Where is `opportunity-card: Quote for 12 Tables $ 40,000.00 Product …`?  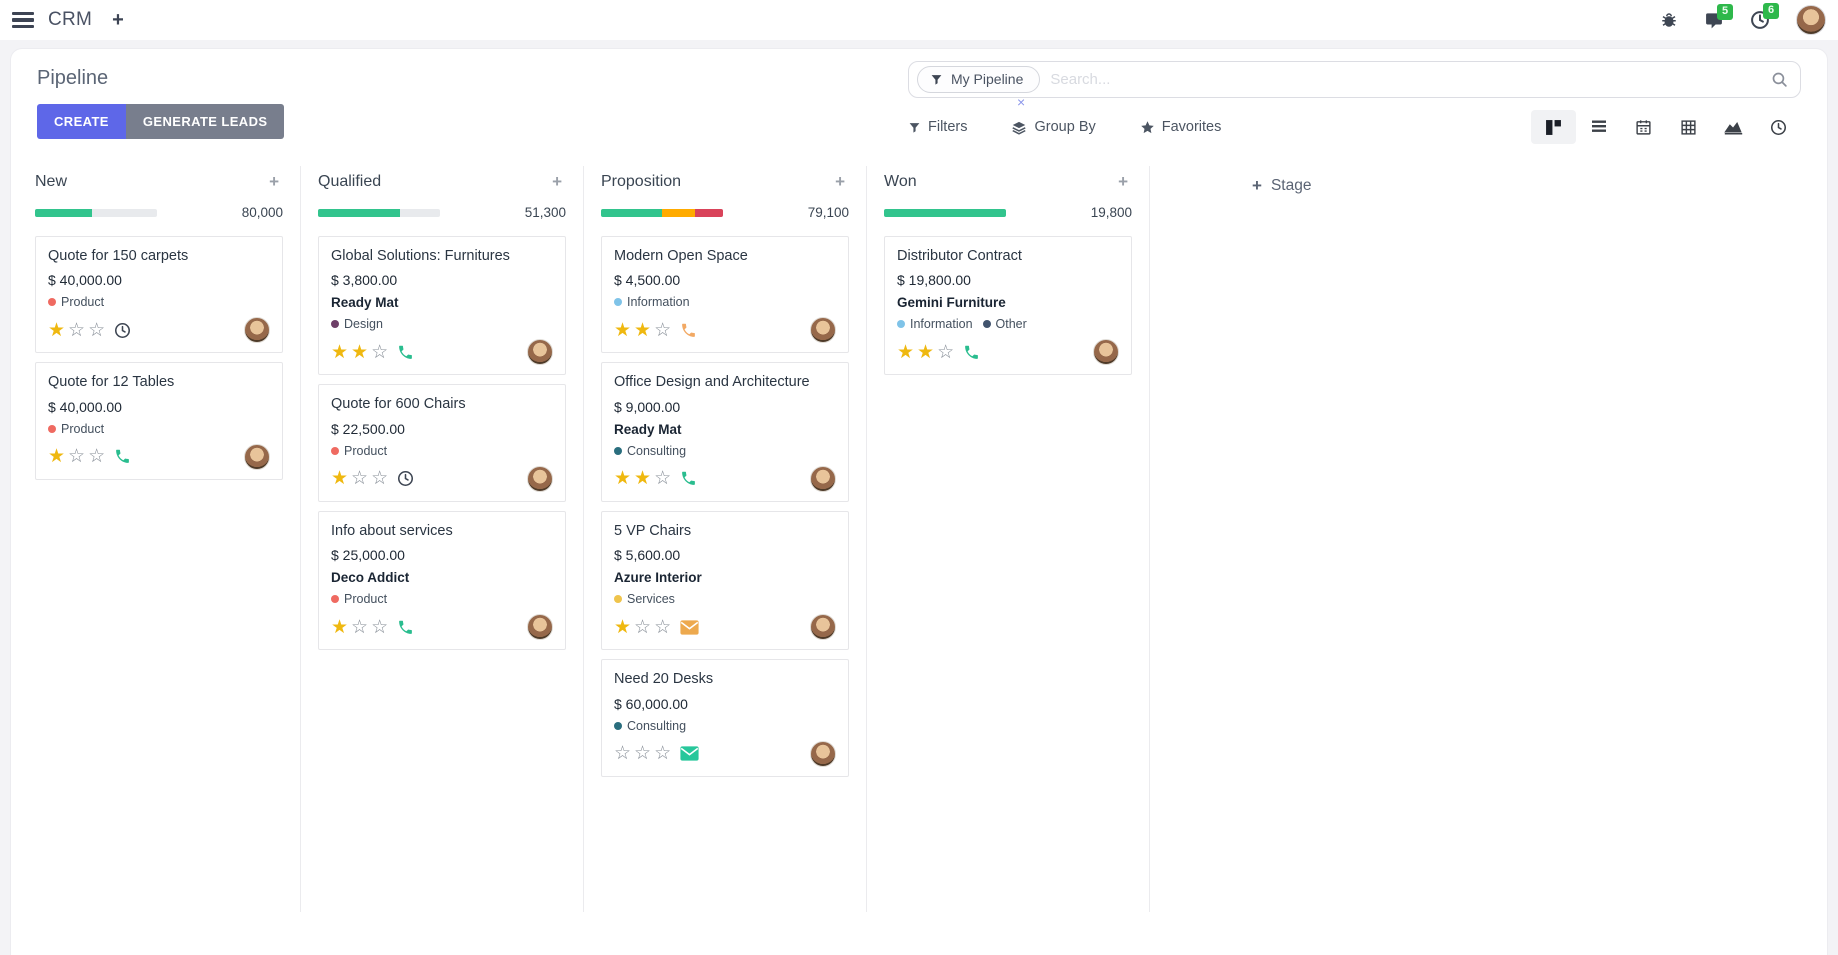
opportunity-card: Quote for 12 Tables $ 40,000.00 Product … is located at coordinates (159, 421).